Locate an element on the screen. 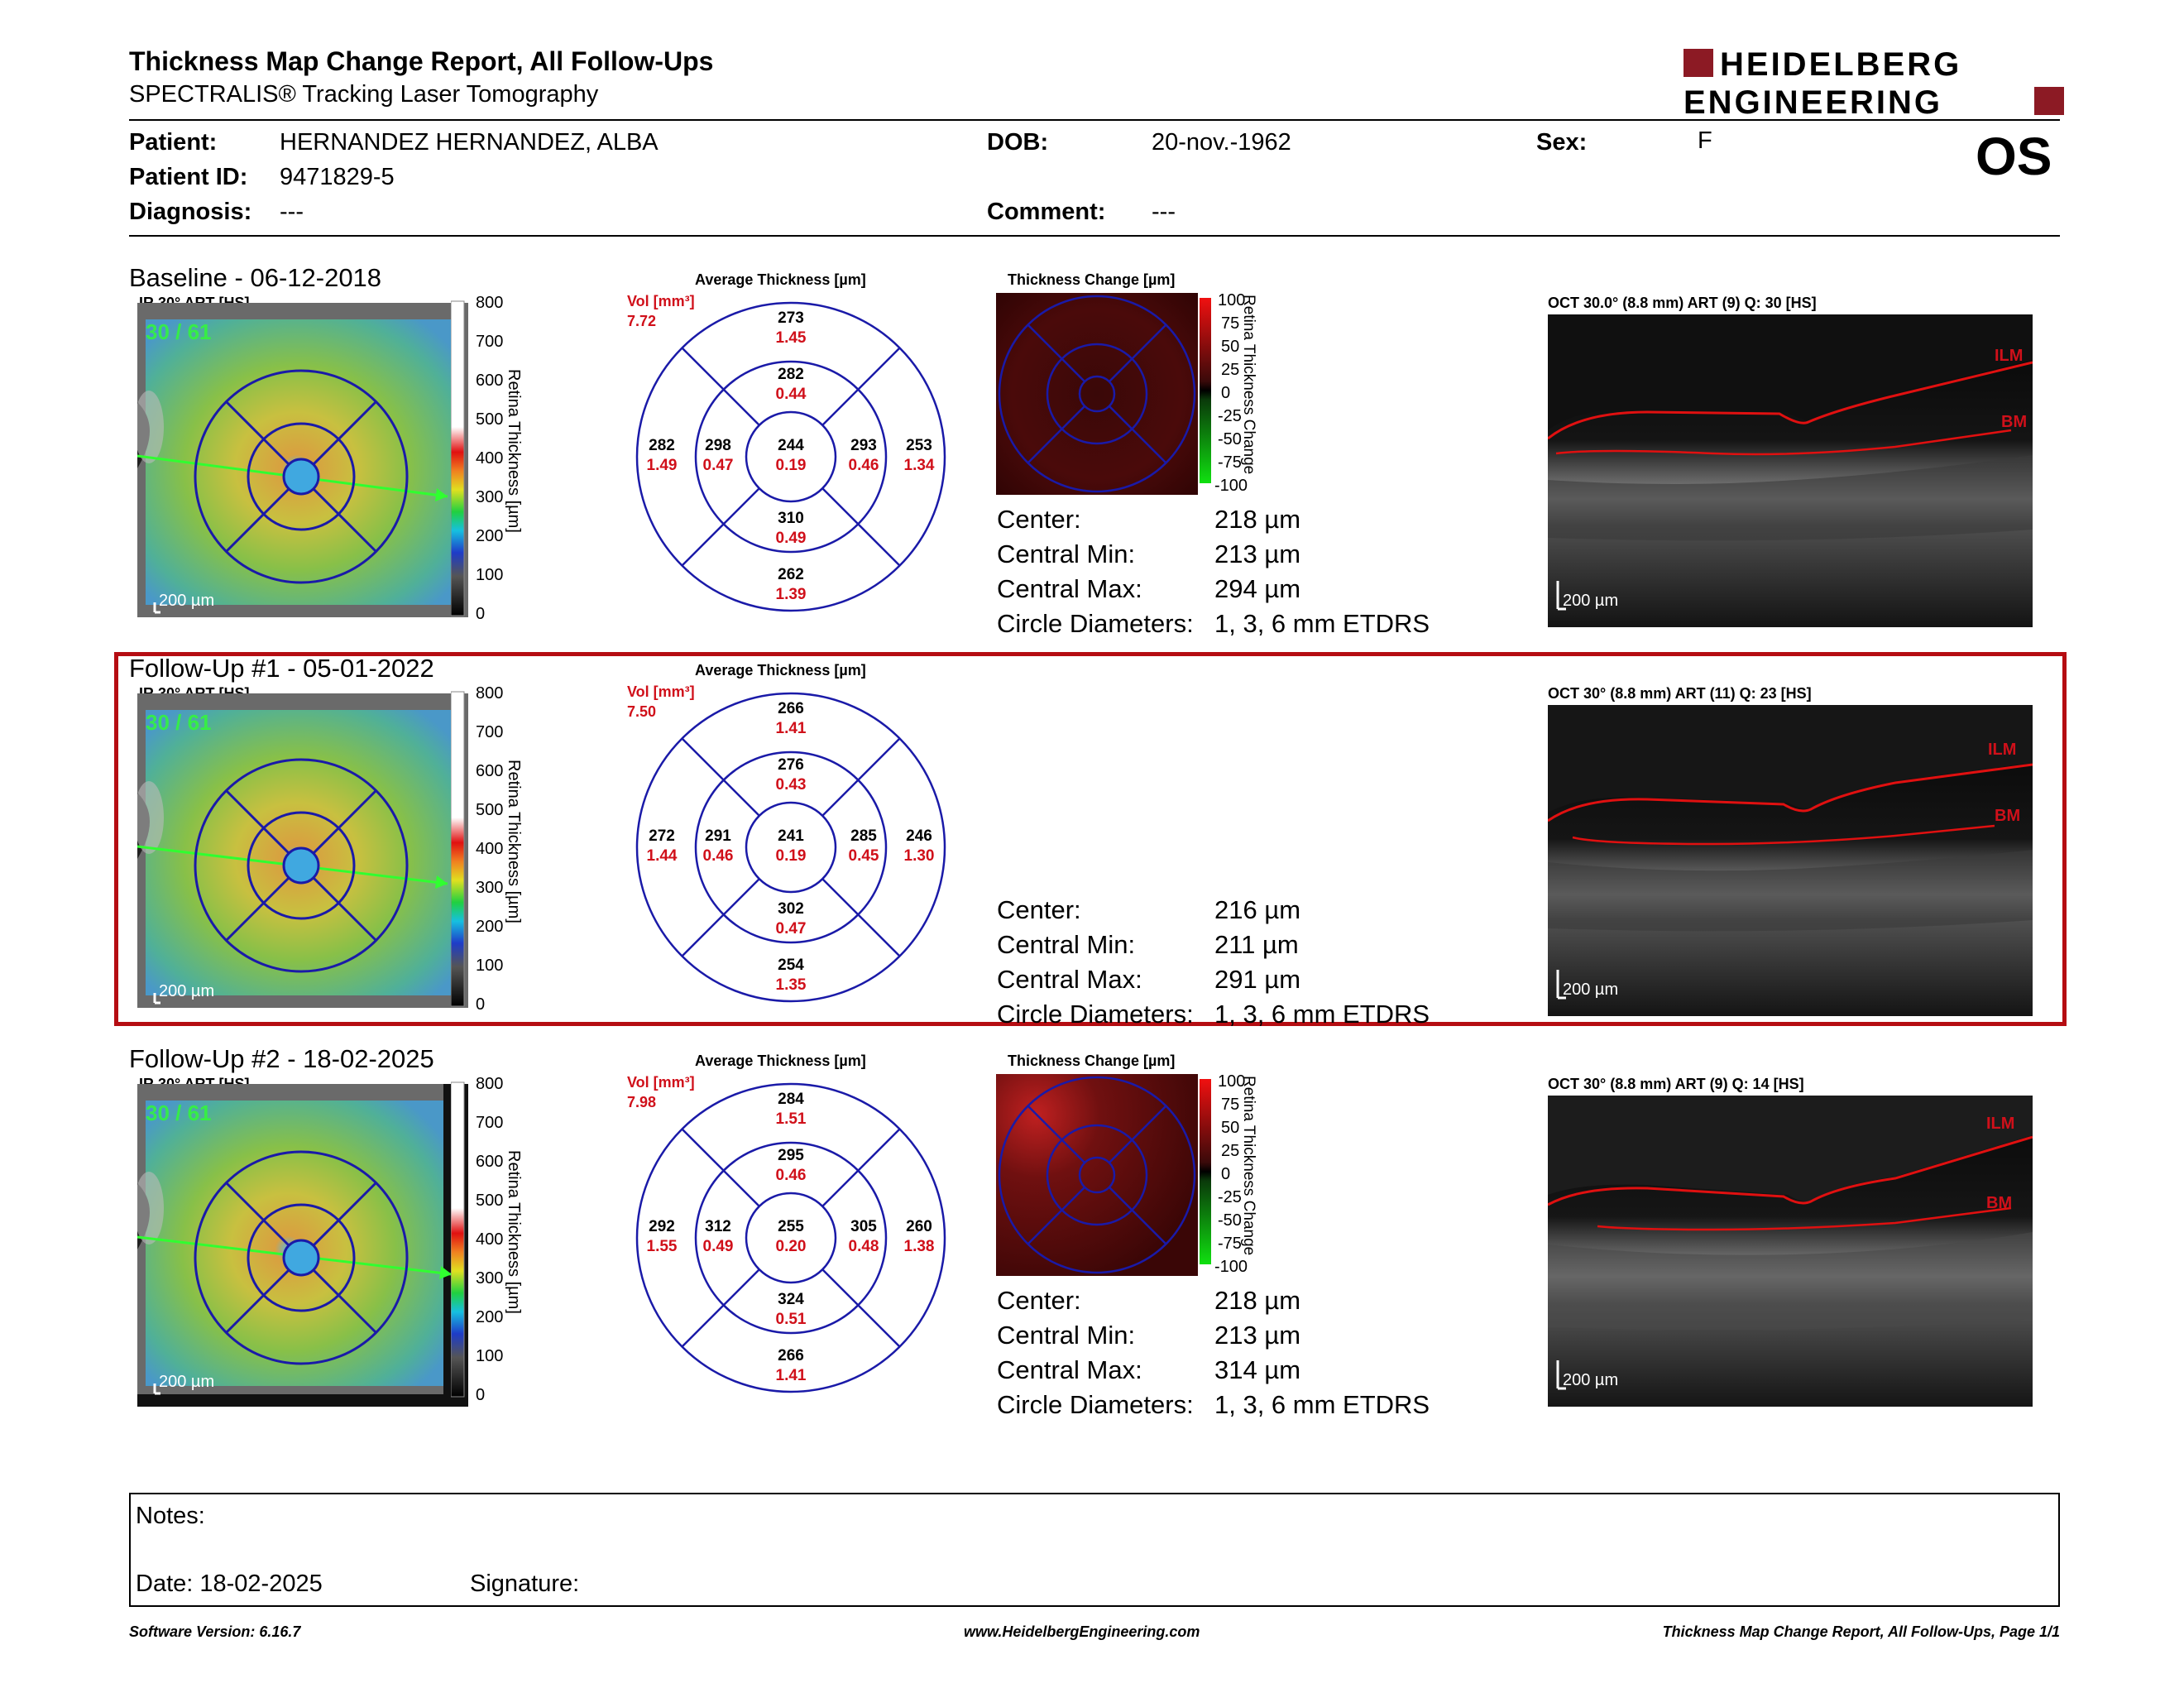 This screenshot has width=2184, height=1688. baseline-circle-label: Circle Diameters: is located at coordinates (1095, 623).